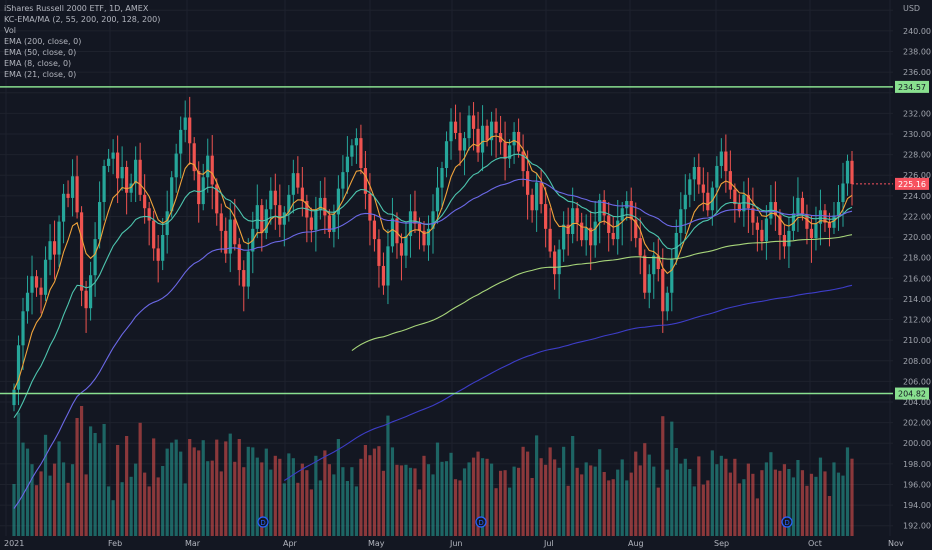 This screenshot has height=550, width=932. What do you see at coordinates (76, 8) in the screenshot?
I see `chart-title: iShares Russell 2000 ETF, 1D, AMEX` at bounding box center [76, 8].